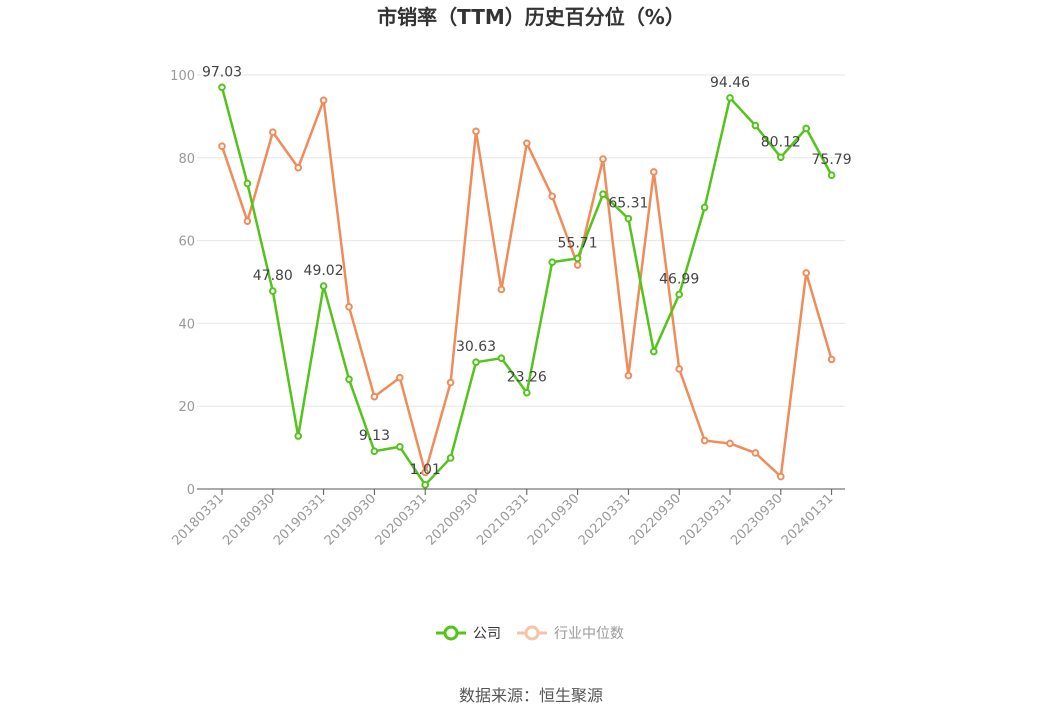  I want to click on legend-label-company: 公司, so click(487, 634).